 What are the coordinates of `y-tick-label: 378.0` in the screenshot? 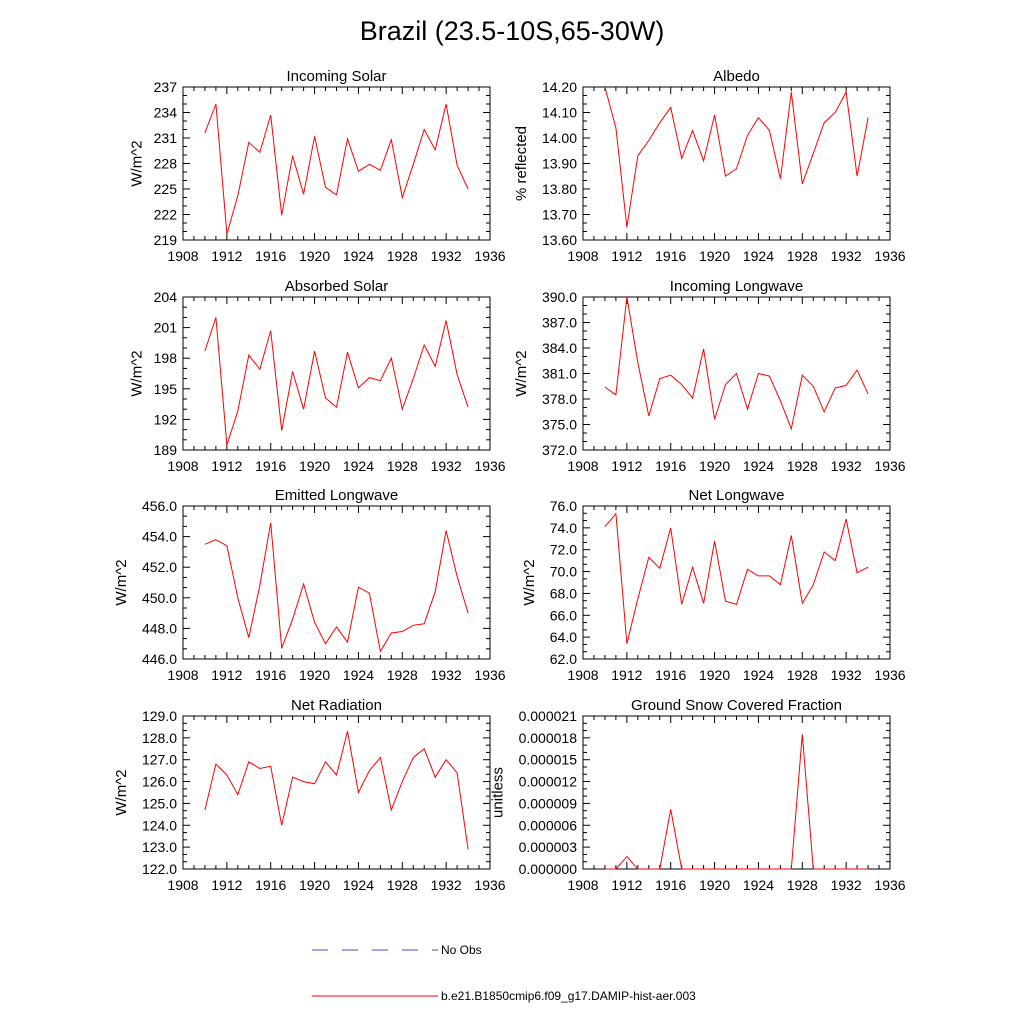 It's located at (559, 399).